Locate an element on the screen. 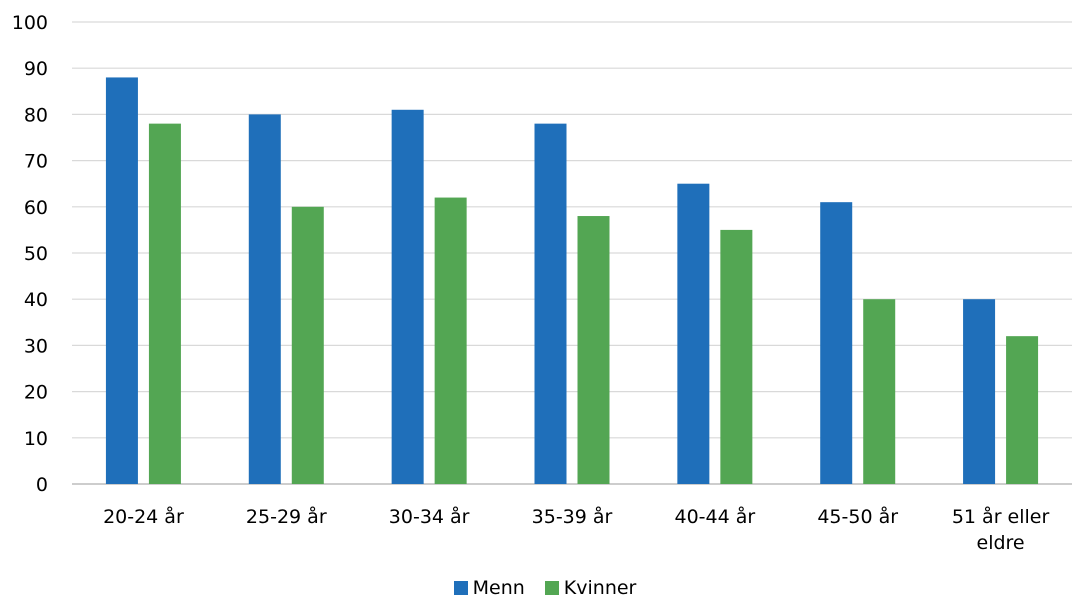 This screenshot has height=608, width=1090. y-tick-label: 100 is located at coordinates (30, 23).